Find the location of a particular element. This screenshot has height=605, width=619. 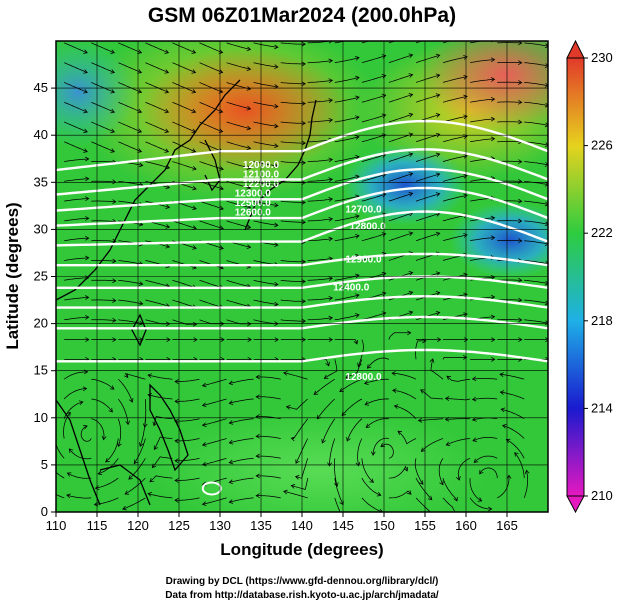

colorbar-bottom-arrow is located at coordinates (575, 504).